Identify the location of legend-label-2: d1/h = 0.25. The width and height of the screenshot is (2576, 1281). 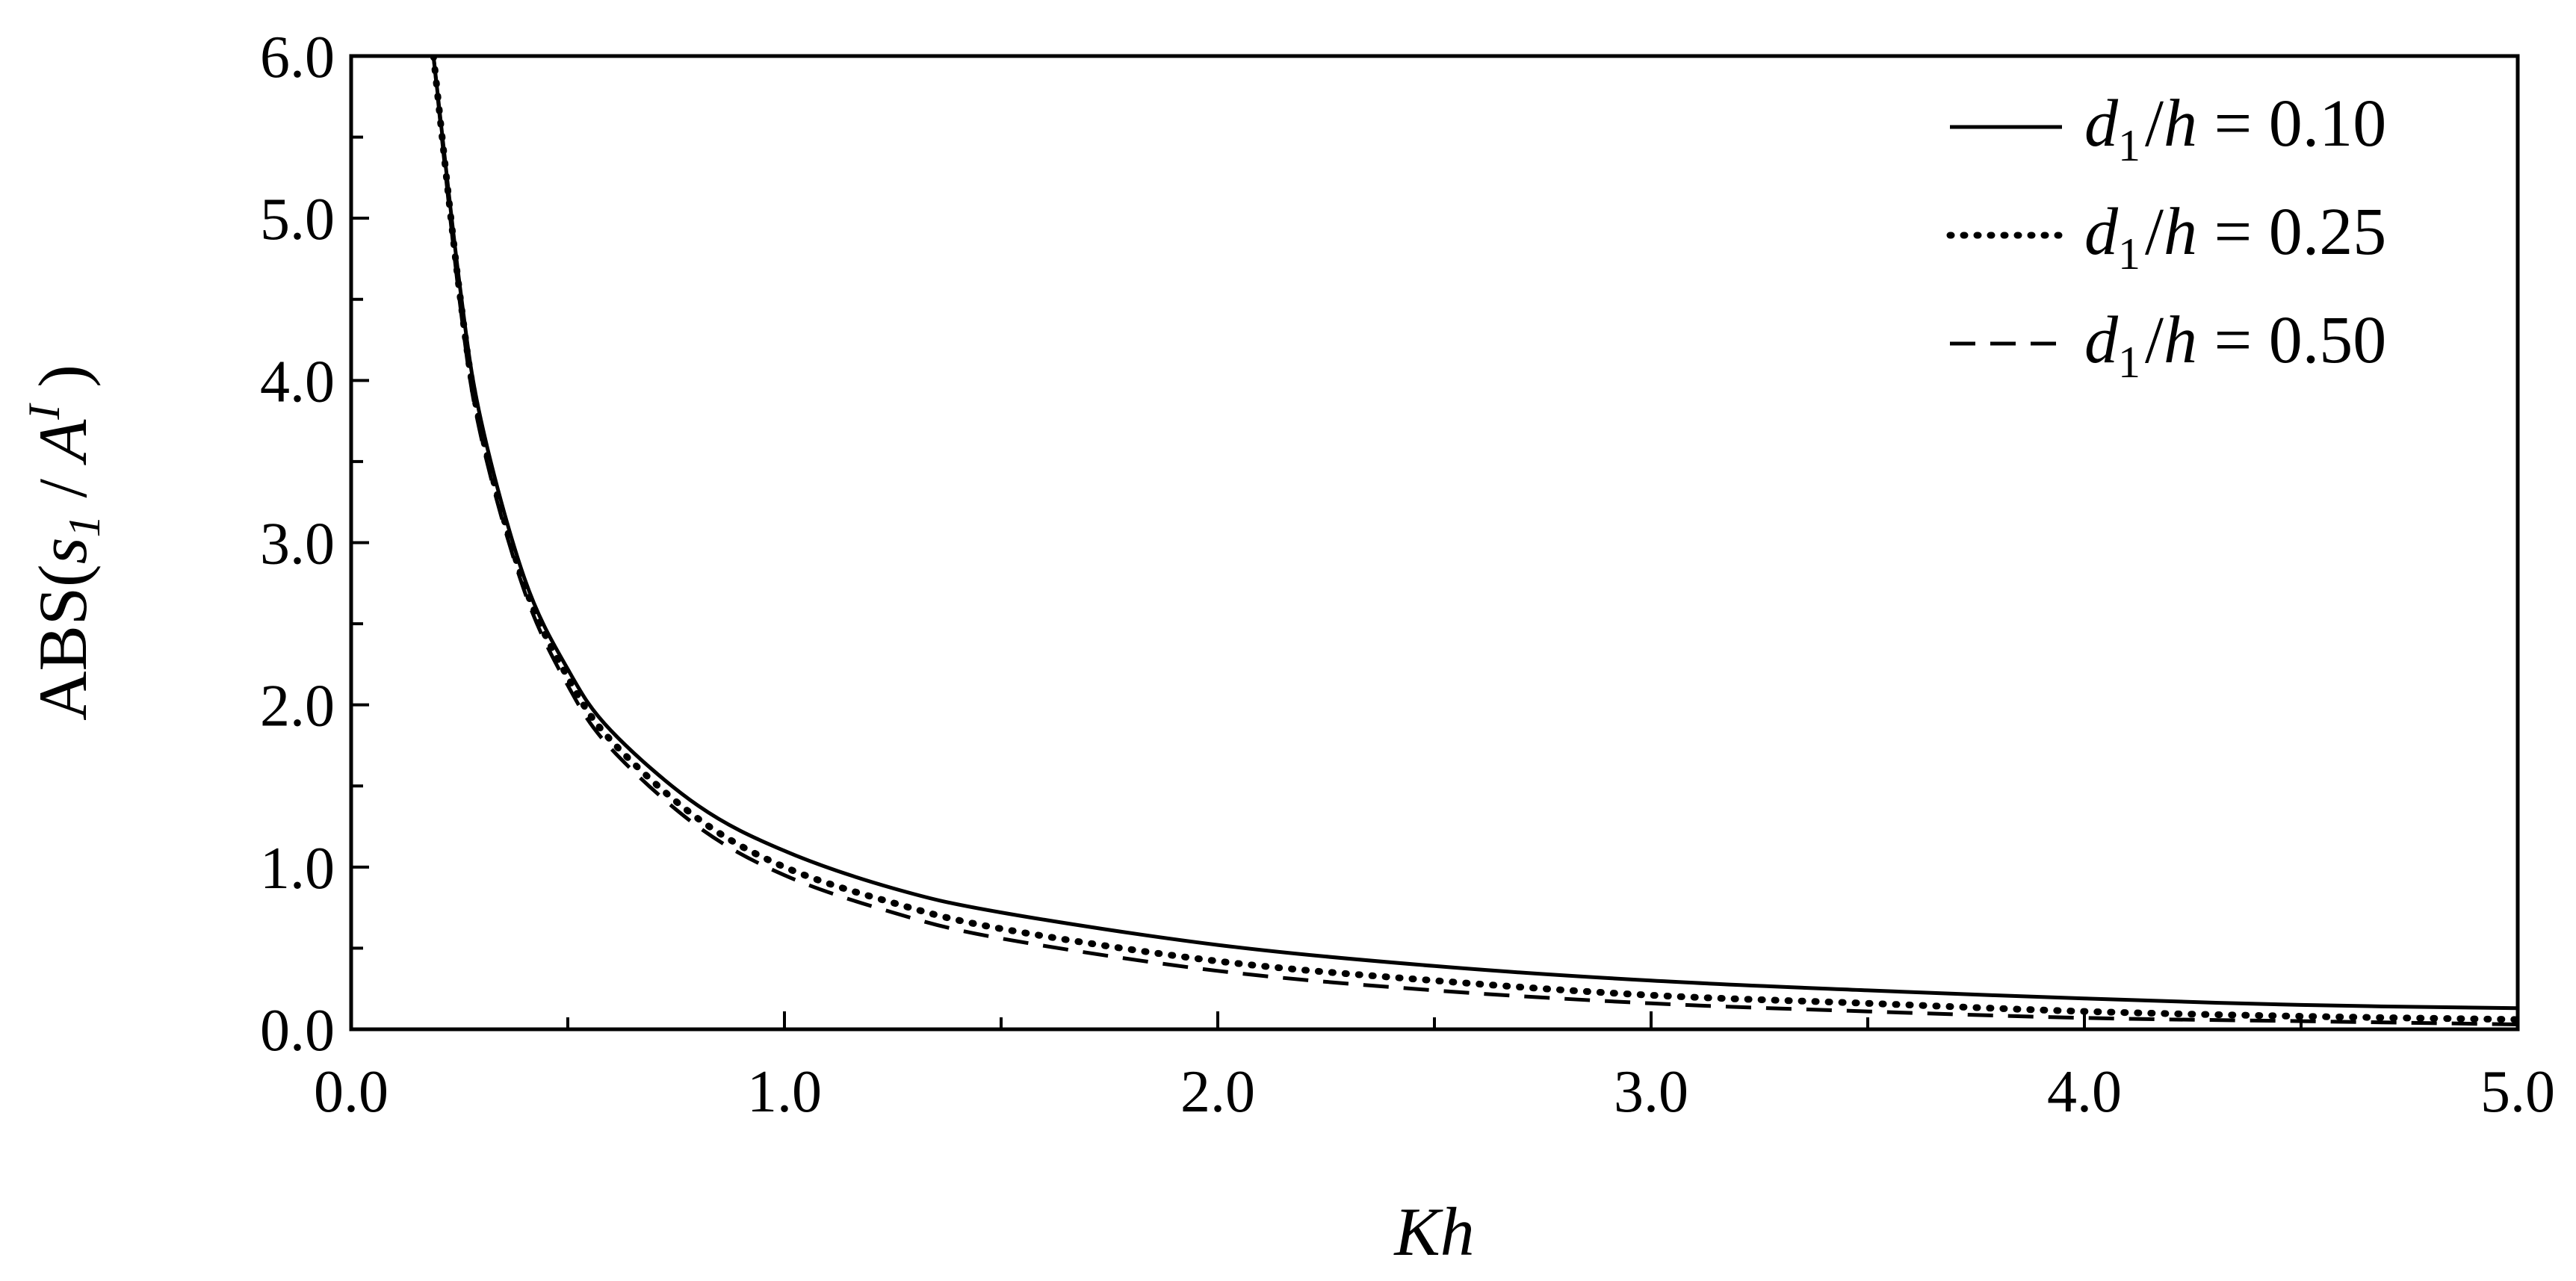
(2235, 237).